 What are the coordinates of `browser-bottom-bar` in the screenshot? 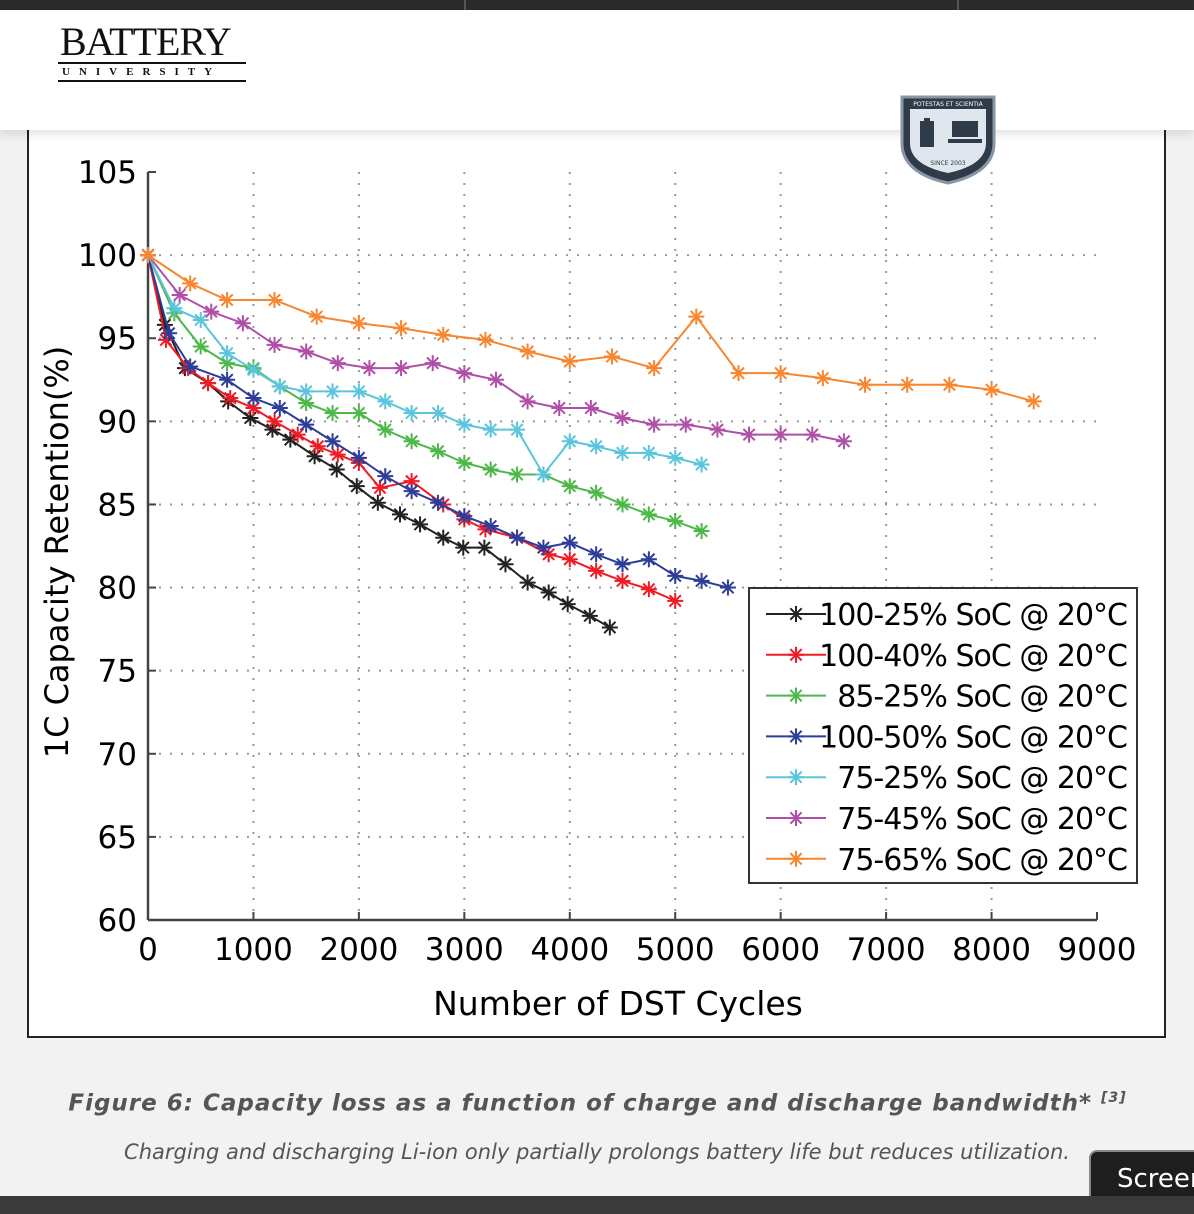 It's located at (597, 1205).